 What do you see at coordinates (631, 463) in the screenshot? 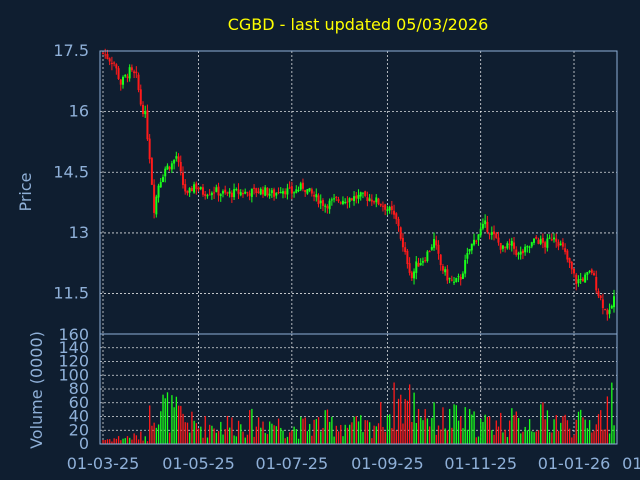
I see `x-tick-label: 01-03-26` at bounding box center [631, 463].